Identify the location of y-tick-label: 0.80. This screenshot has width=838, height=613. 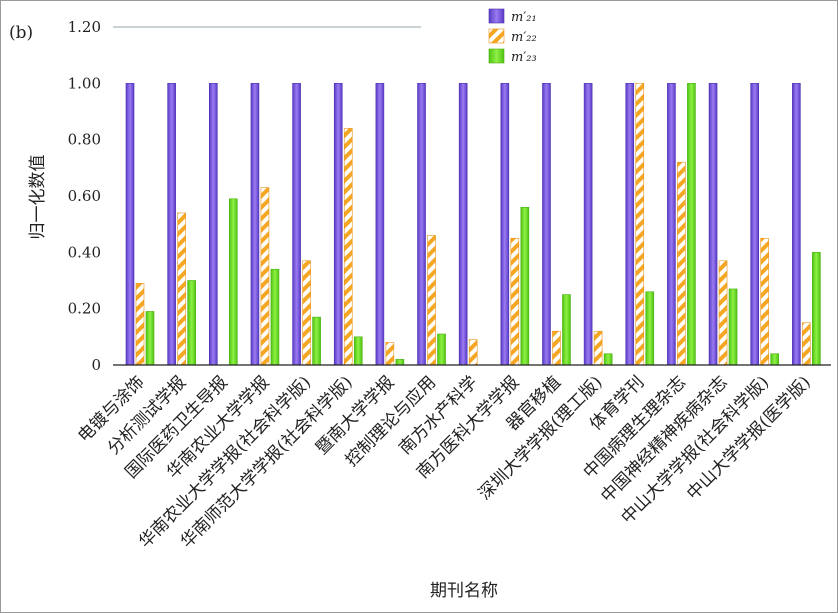
(84, 140).